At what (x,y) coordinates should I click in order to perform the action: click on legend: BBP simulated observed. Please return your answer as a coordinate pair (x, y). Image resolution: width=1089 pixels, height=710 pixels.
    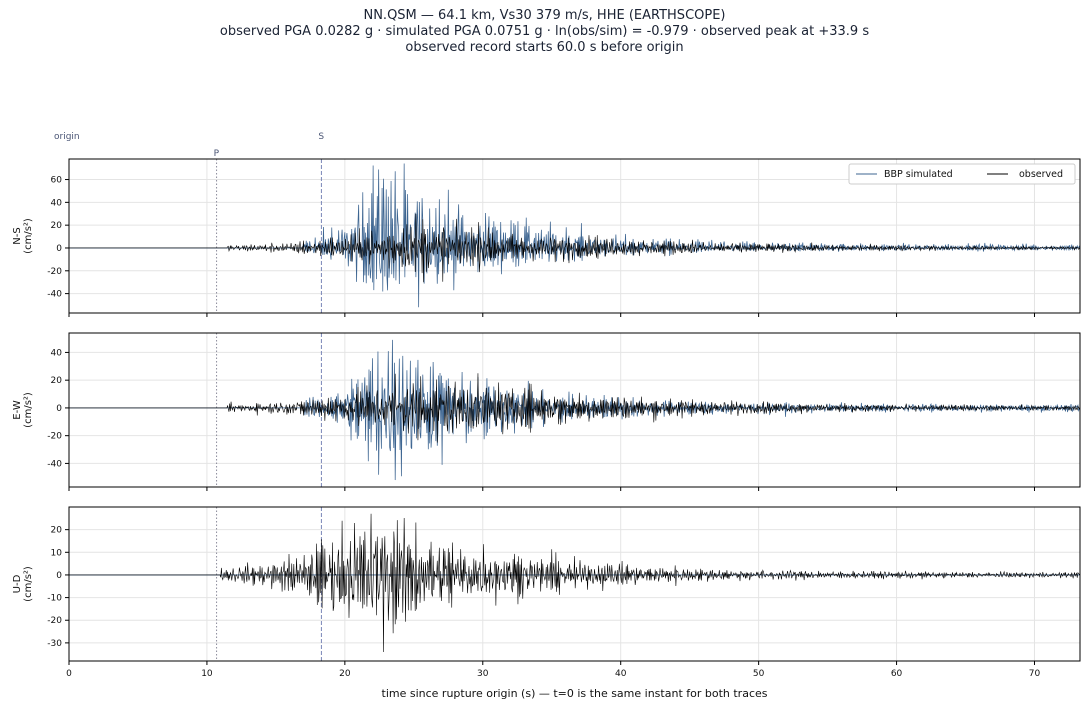
    Looking at the image, I should click on (962, 174).